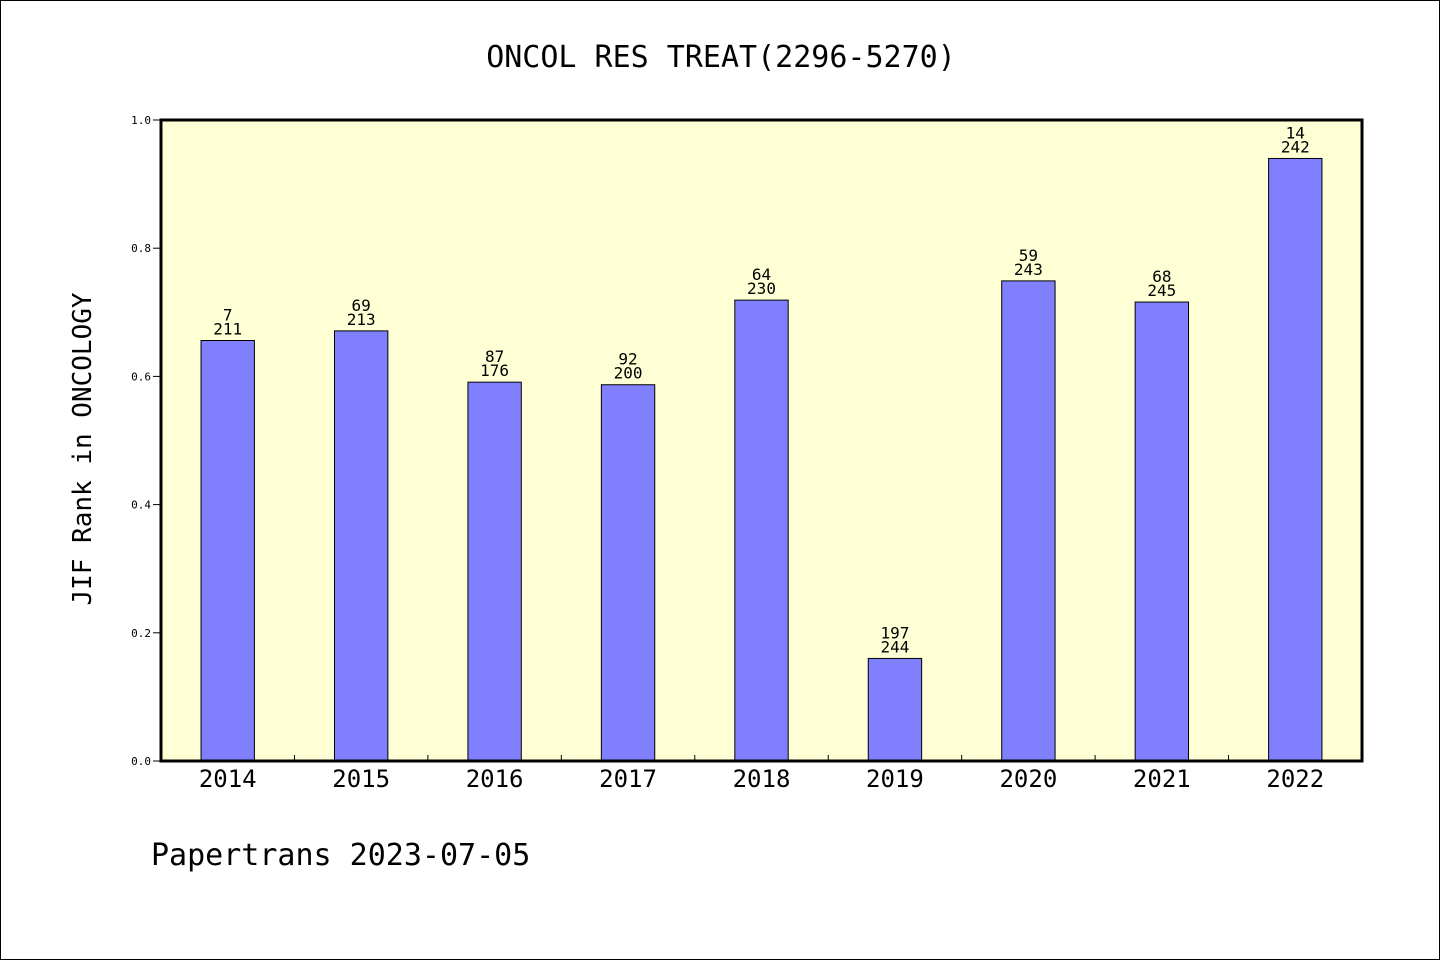  Describe the element at coordinates (495, 779) in the screenshot. I see `x-tick-label-2016: 2016` at that location.